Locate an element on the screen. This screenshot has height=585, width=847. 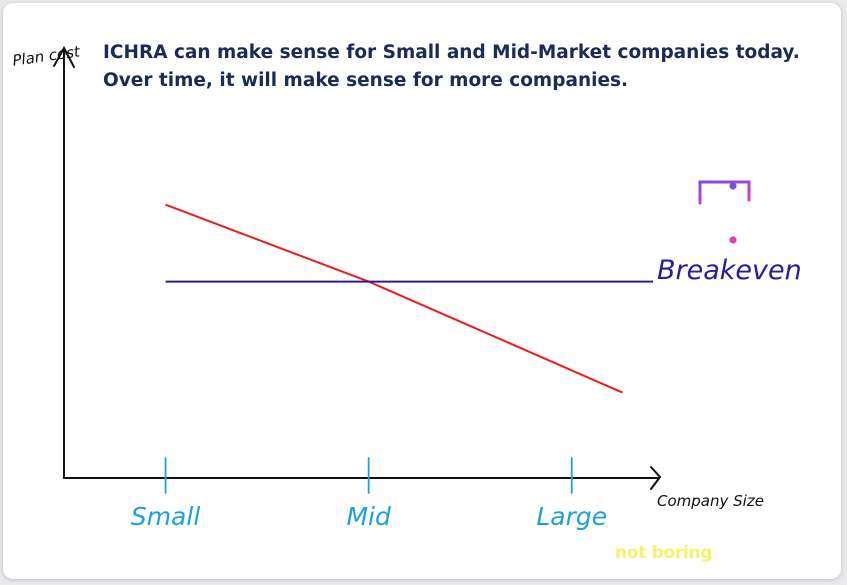
y-axis-label: Plan cost is located at coordinates (46, 55).